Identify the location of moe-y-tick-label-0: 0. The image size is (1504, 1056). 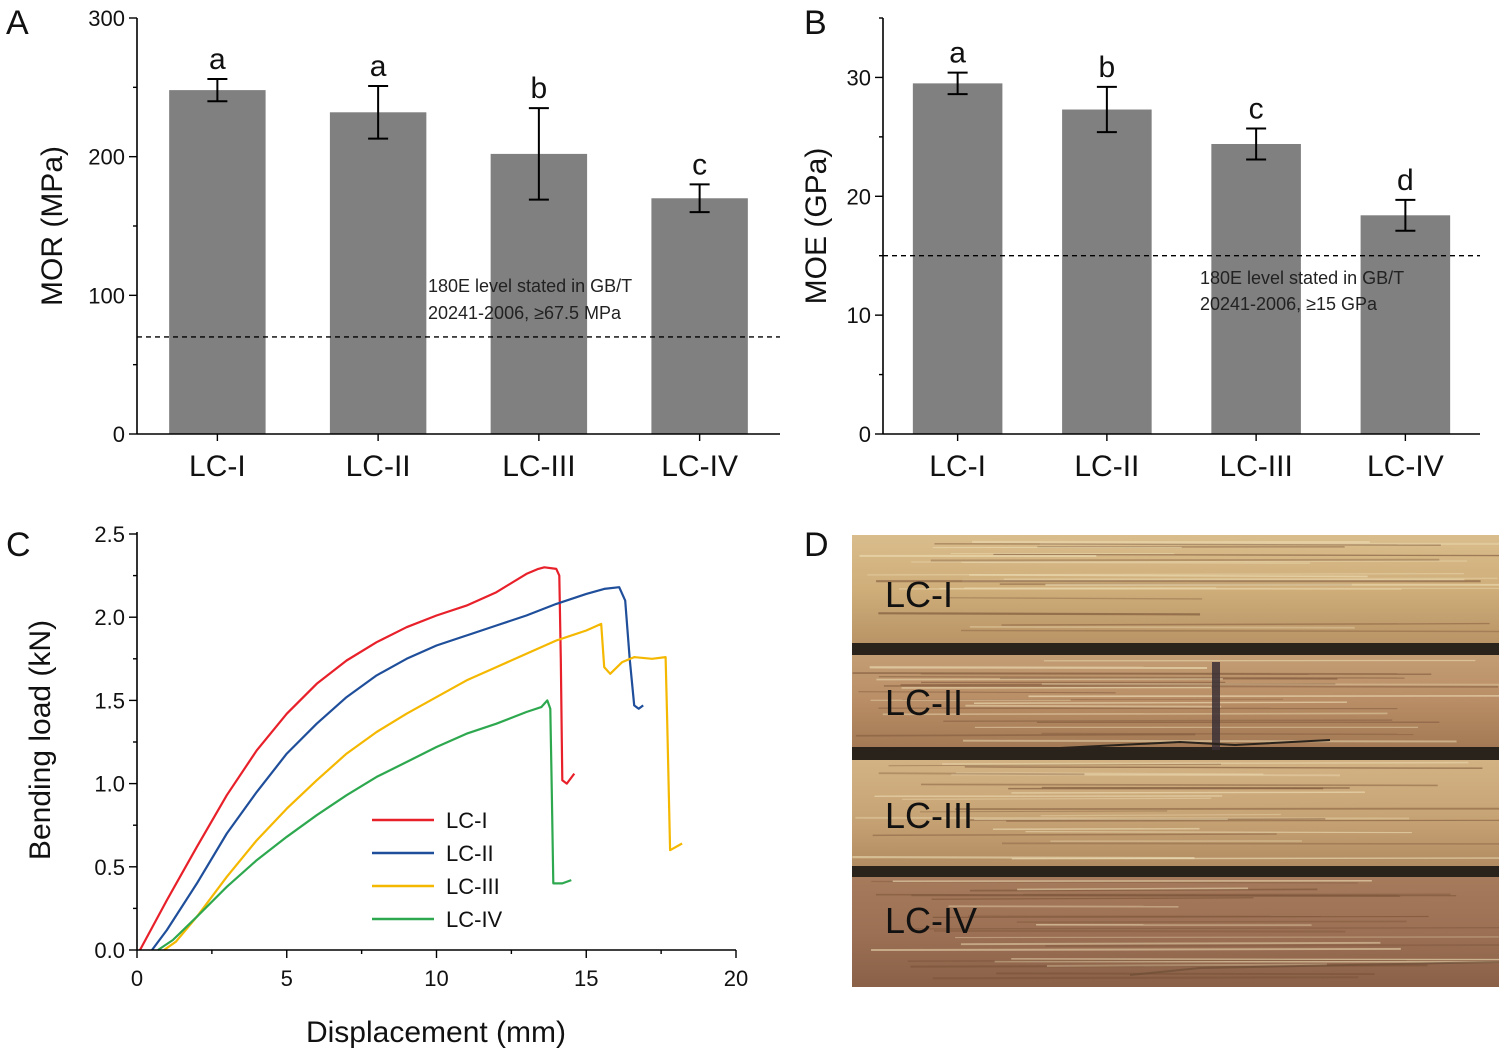
(865, 434).